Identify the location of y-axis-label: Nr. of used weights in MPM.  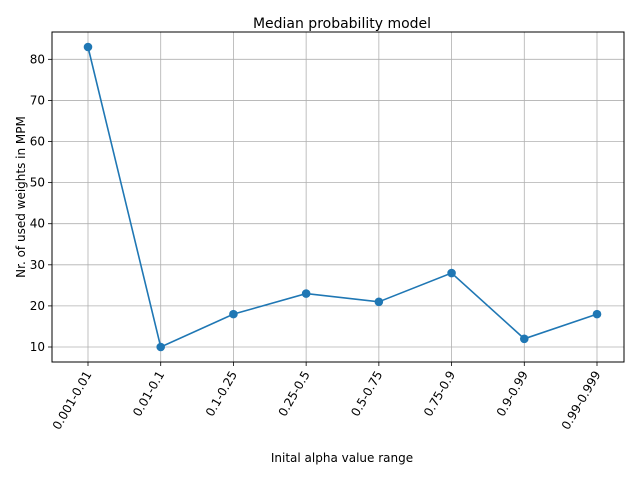
(21, 197).